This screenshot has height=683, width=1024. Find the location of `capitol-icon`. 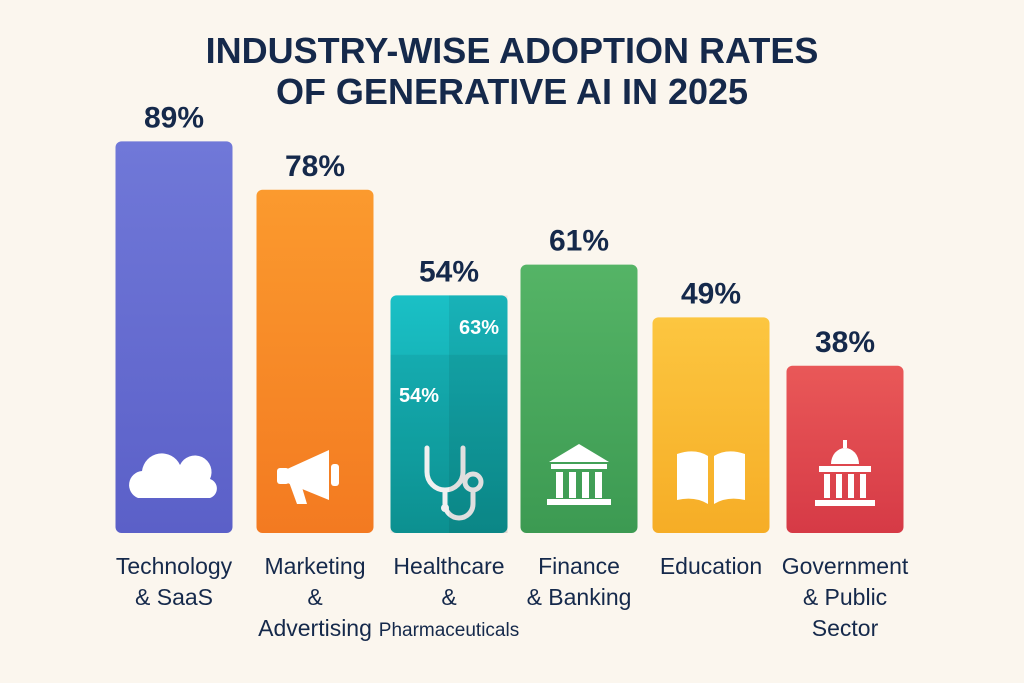

capitol-icon is located at coordinates (845, 473).